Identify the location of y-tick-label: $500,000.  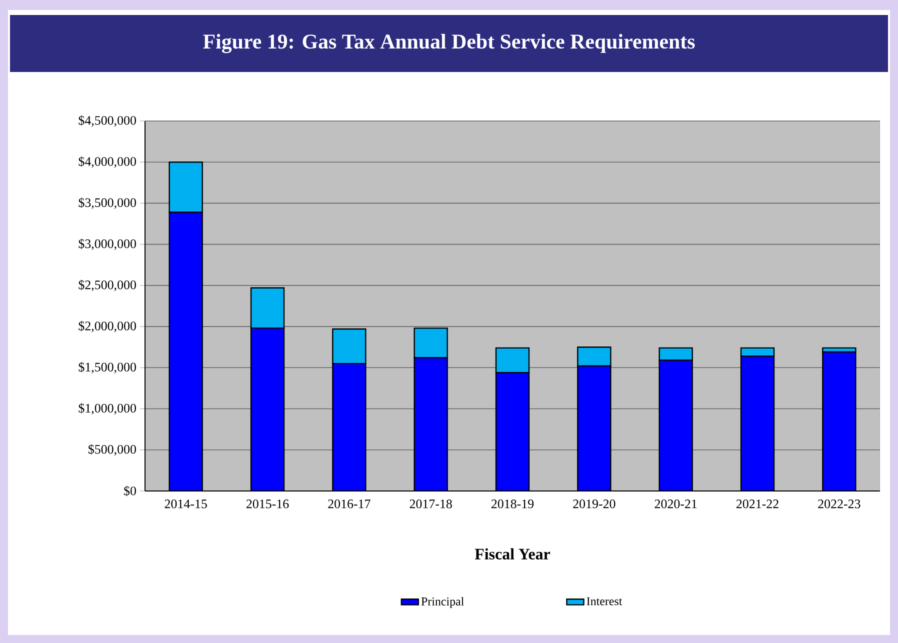
(112, 450).